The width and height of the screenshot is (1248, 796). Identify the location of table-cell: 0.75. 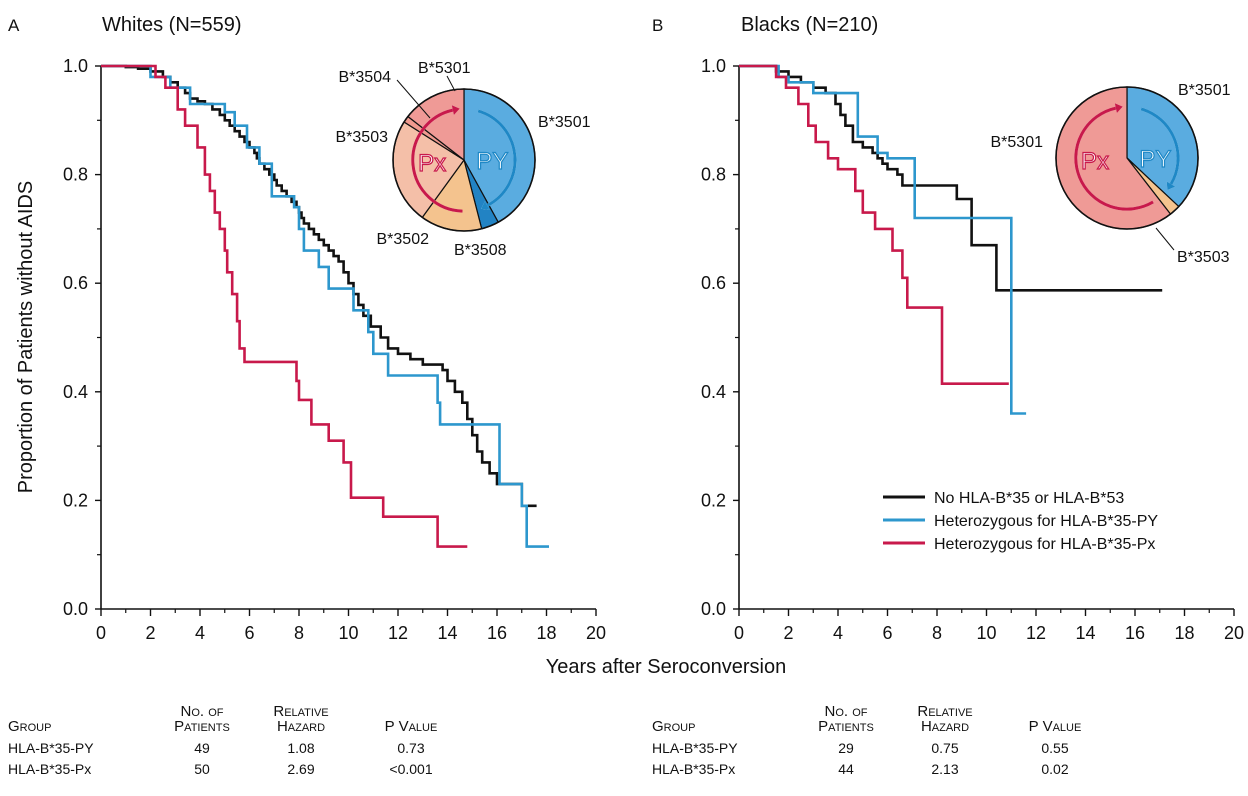
(945, 748).